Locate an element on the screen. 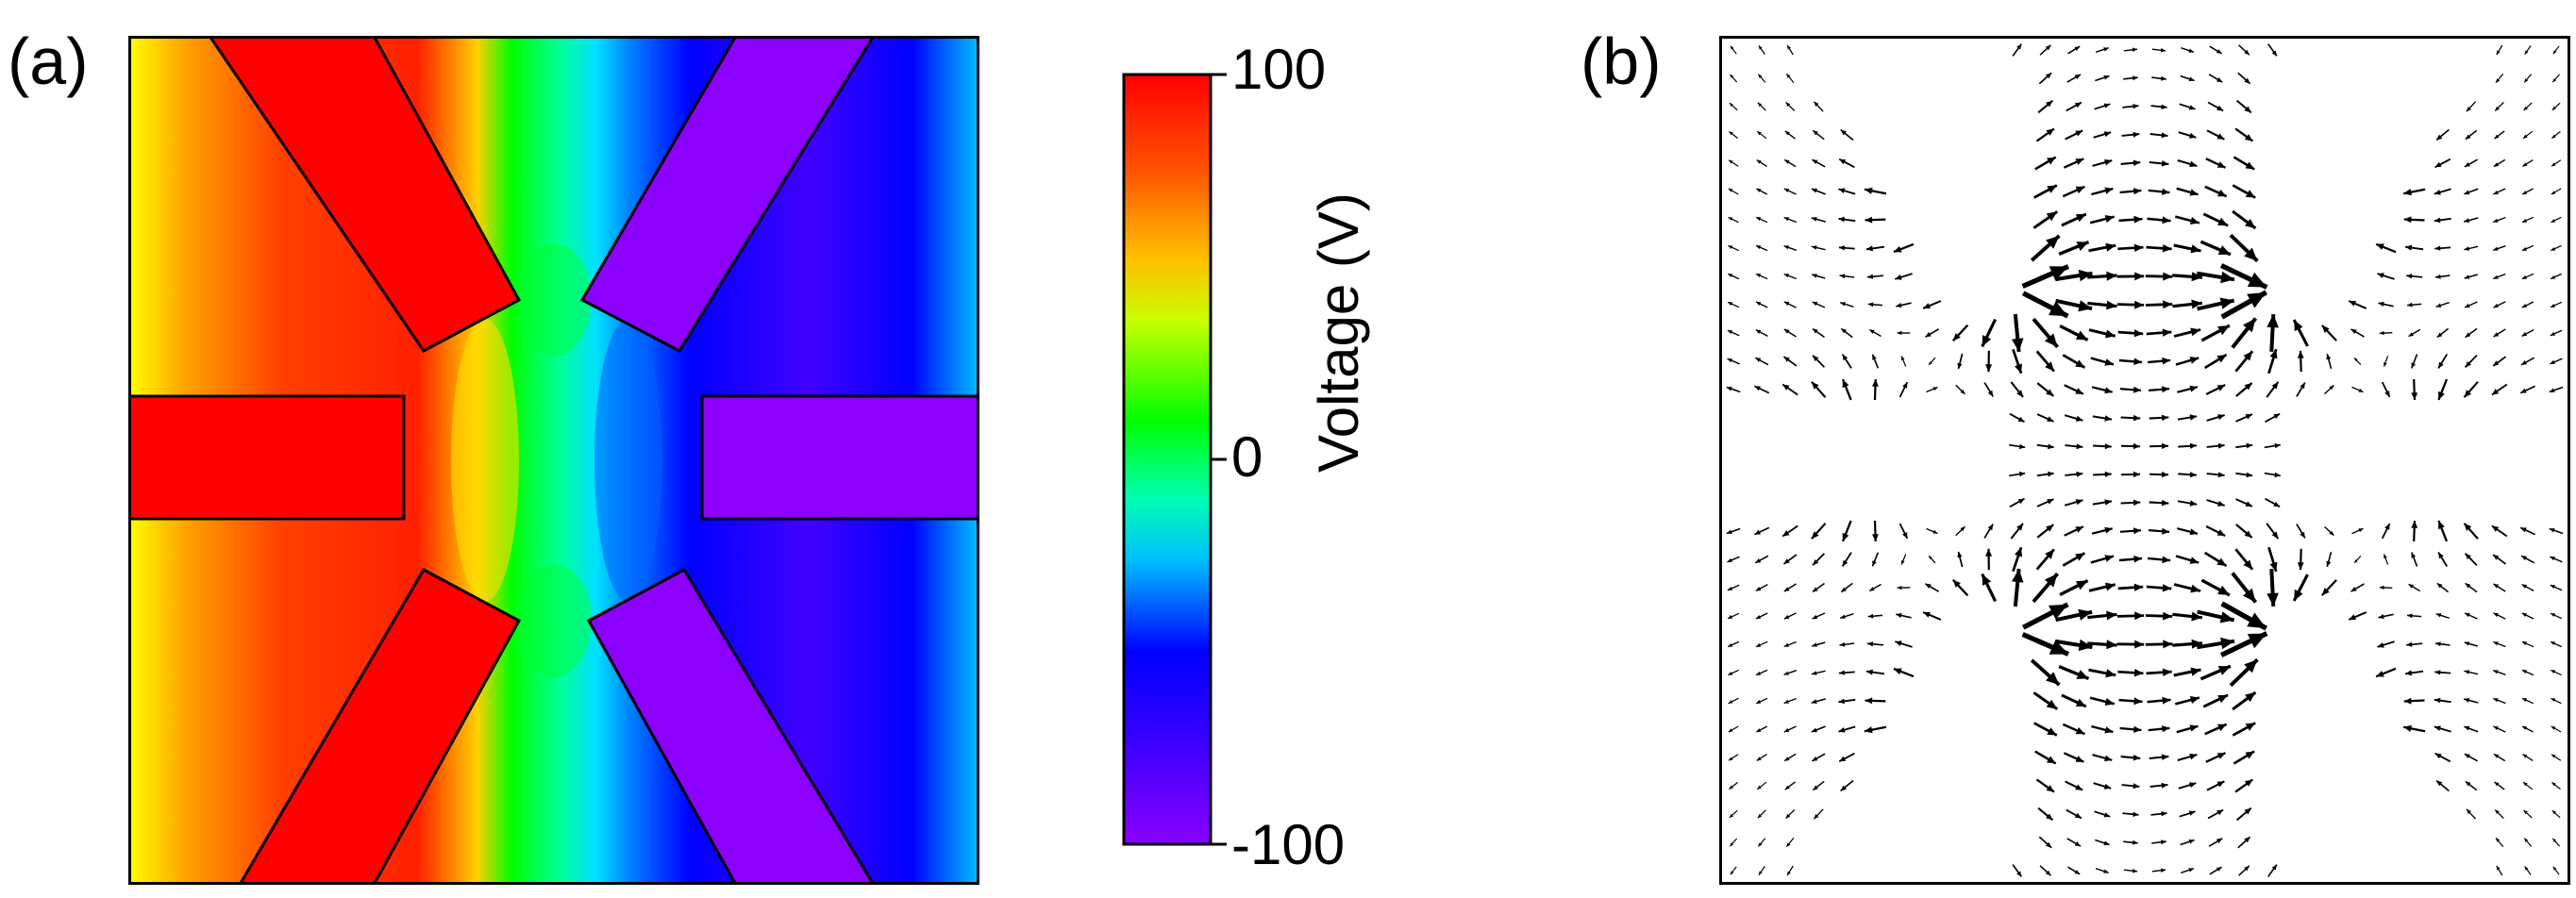 The image size is (2576, 898). heatmap-center-bulge-right is located at coordinates (628, 461).